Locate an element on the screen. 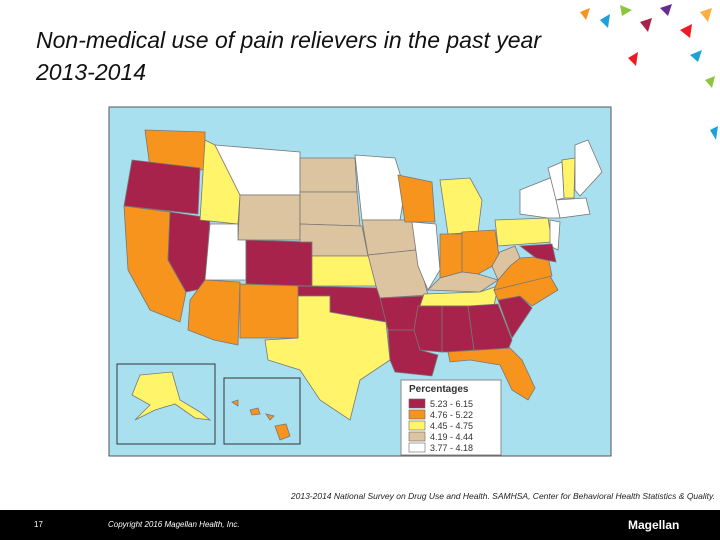 The width and height of the screenshot is (720, 540). legend-label: 4.76 - 5.22 is located at coordinates (451, 415).